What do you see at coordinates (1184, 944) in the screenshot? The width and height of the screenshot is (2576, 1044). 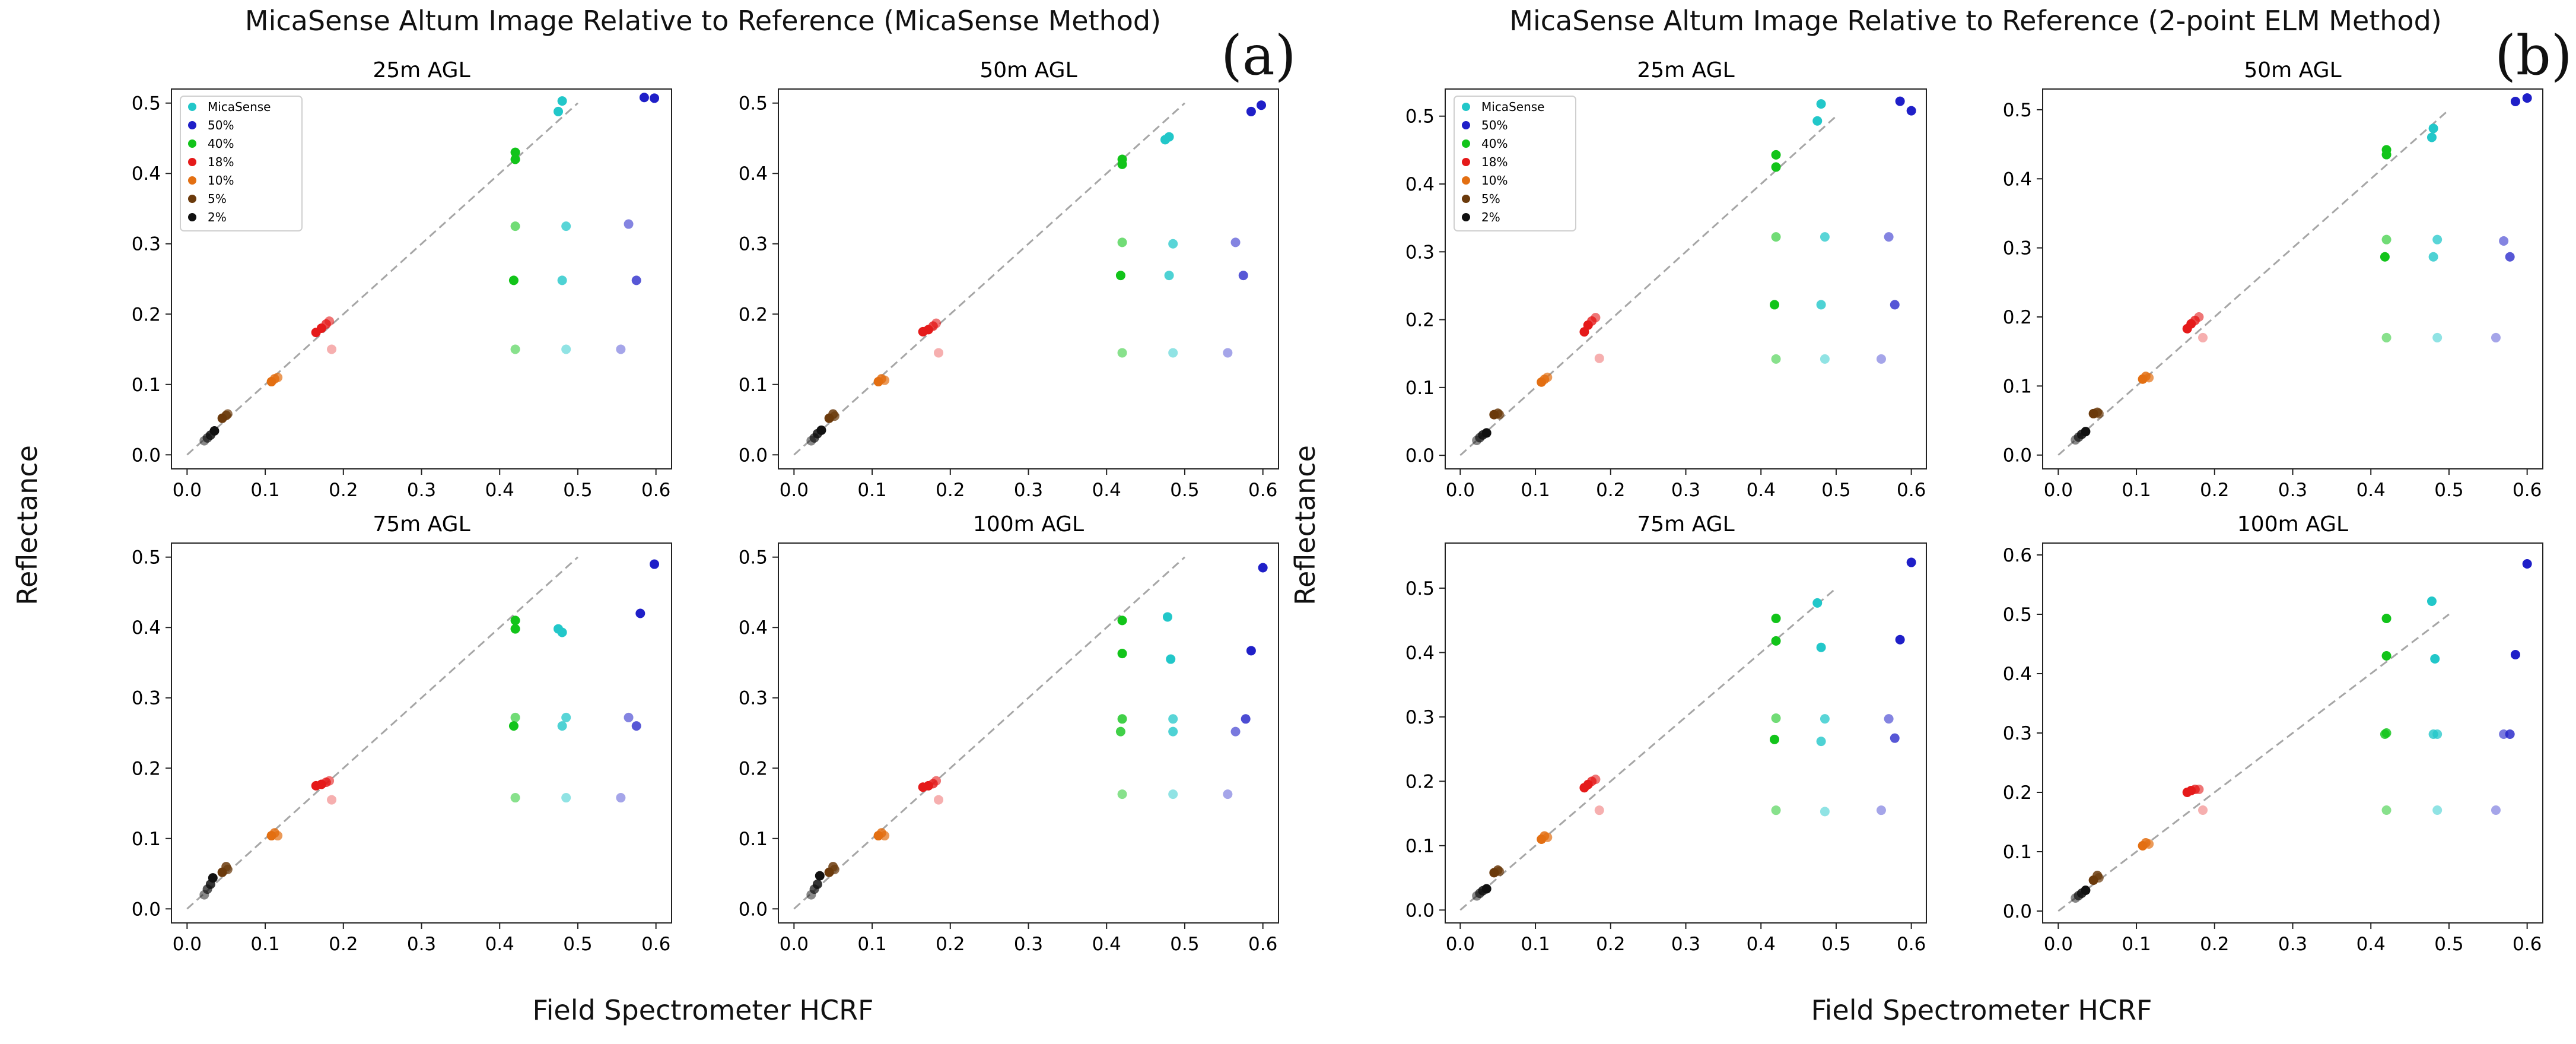 I see `x-tick-label: 0.5` at bounding box center [1184, 944].